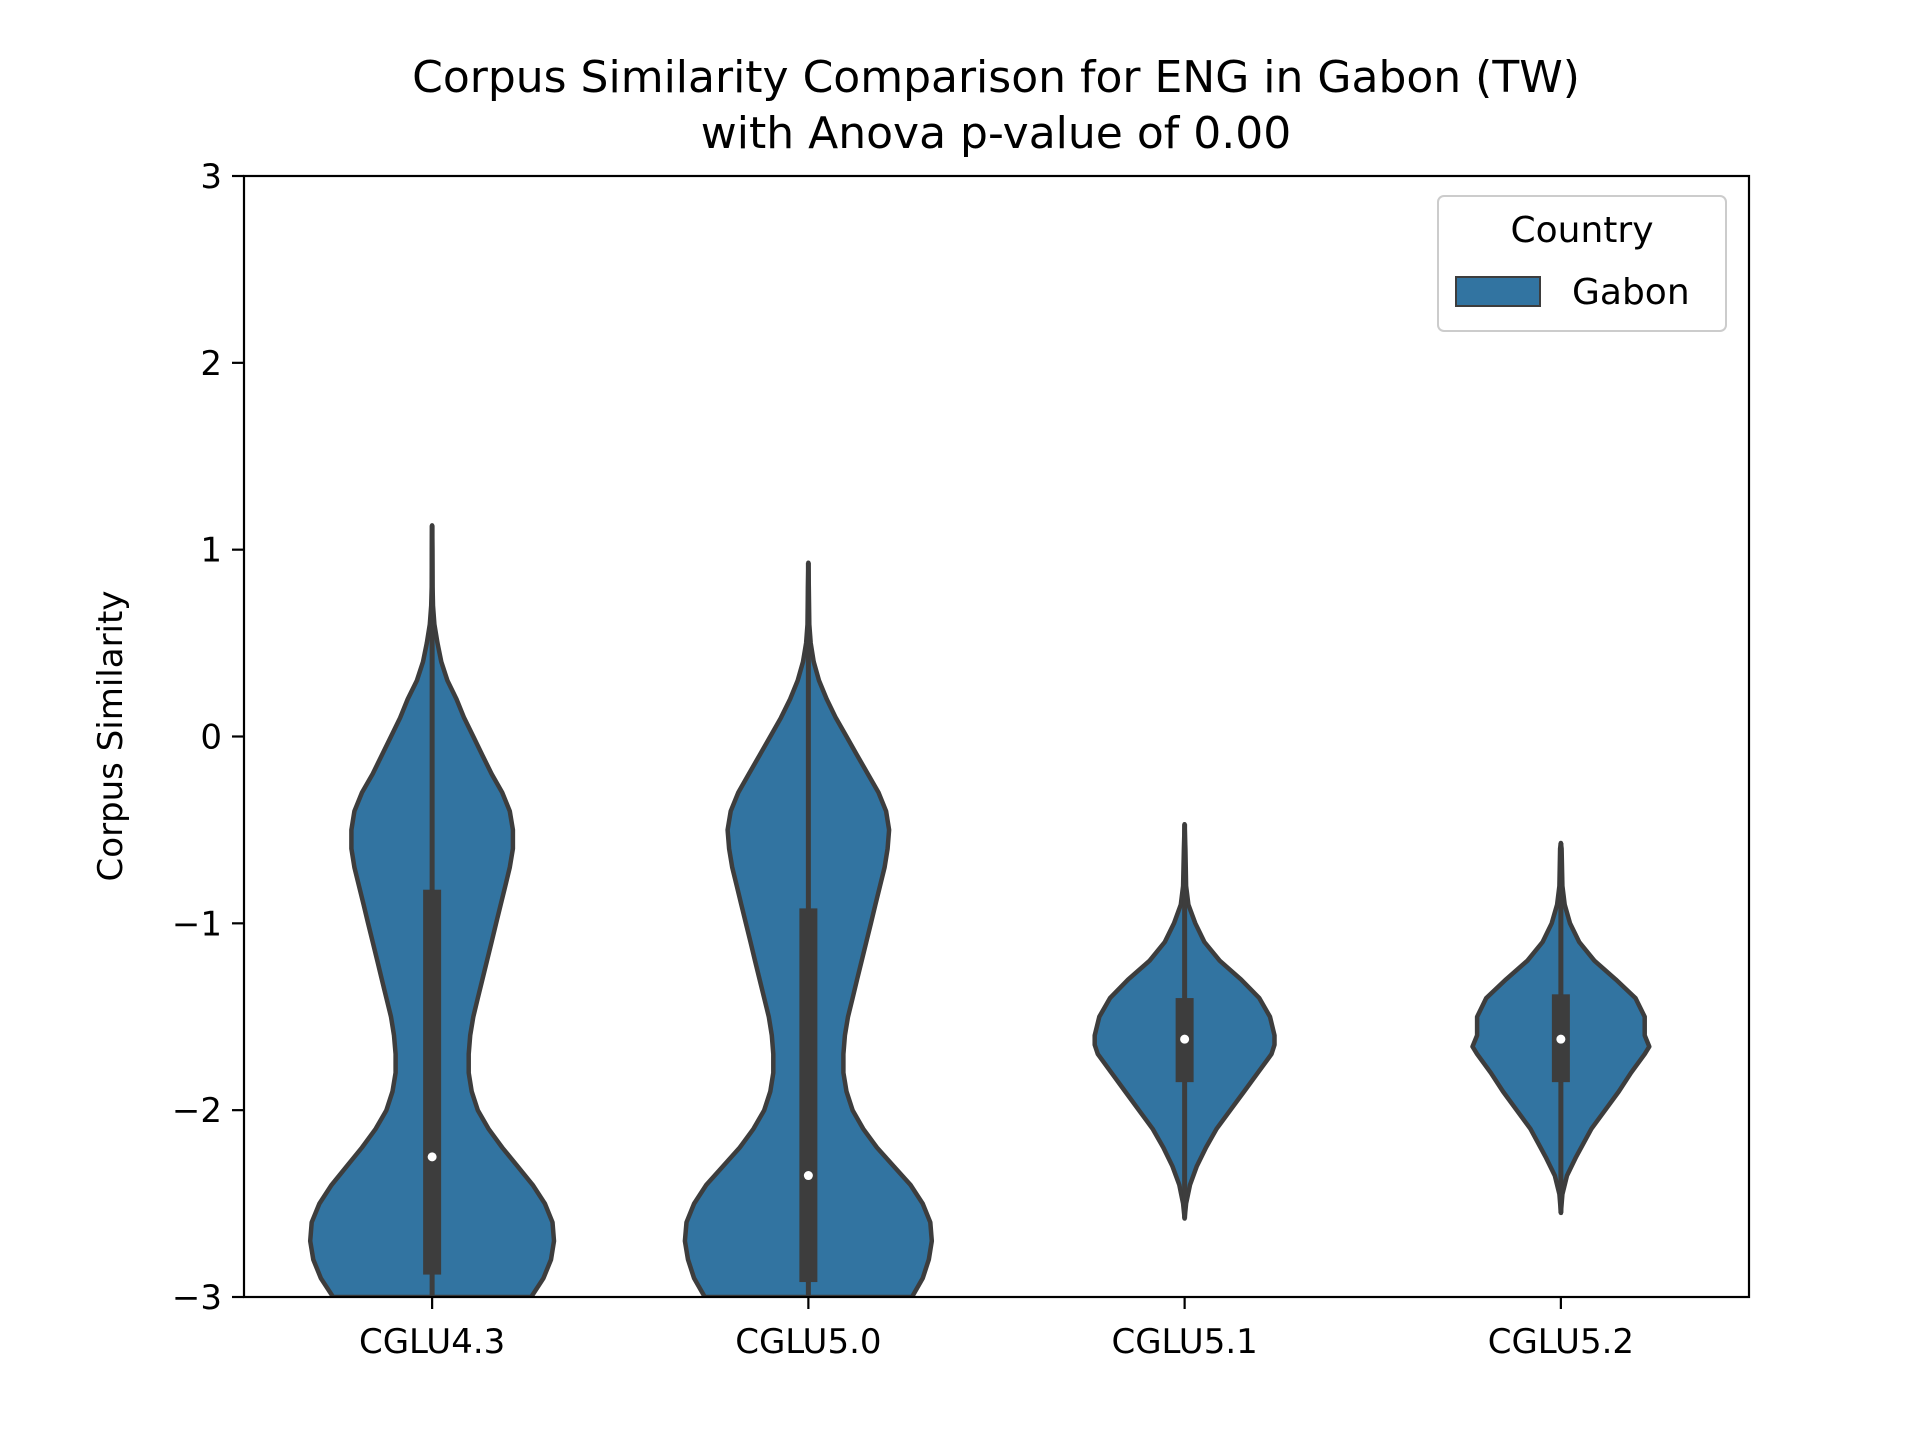  I want to click on x-tick-label: CGLU4.3, so click(432, 1342).